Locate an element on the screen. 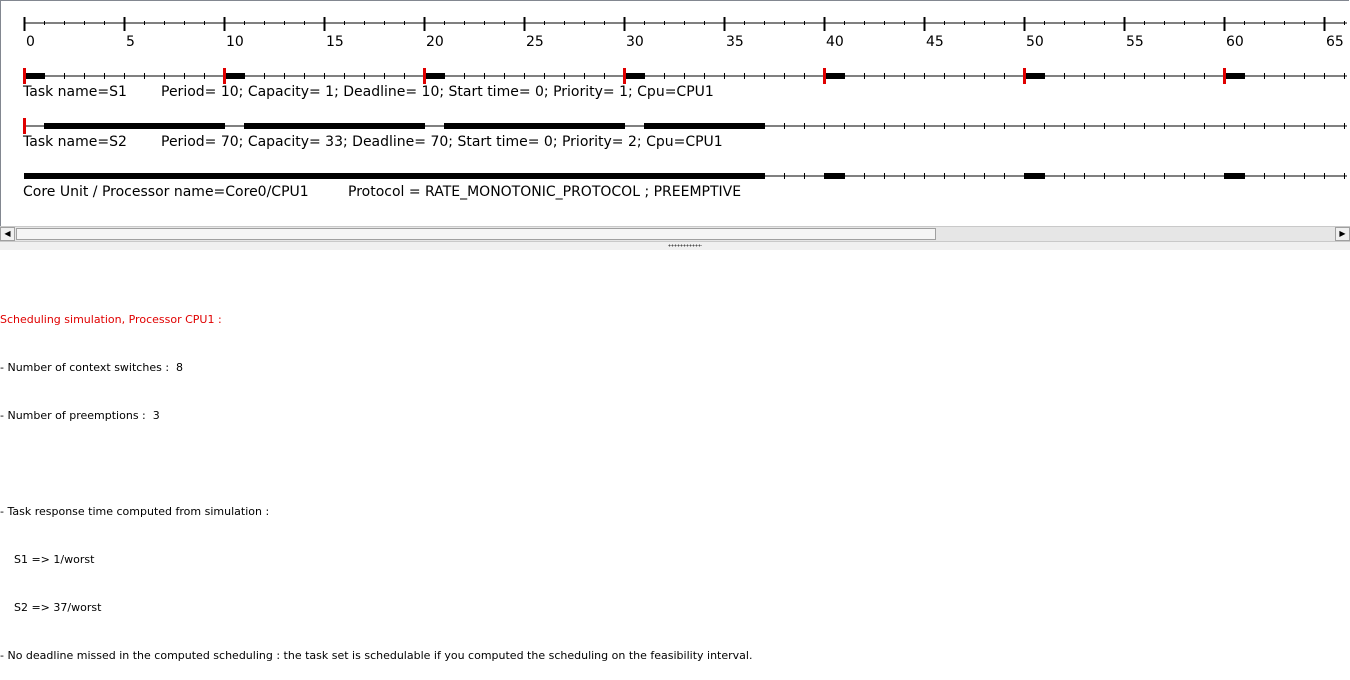  report-line: - Number of preemptions : 3 is located at coordinates (80, 415).